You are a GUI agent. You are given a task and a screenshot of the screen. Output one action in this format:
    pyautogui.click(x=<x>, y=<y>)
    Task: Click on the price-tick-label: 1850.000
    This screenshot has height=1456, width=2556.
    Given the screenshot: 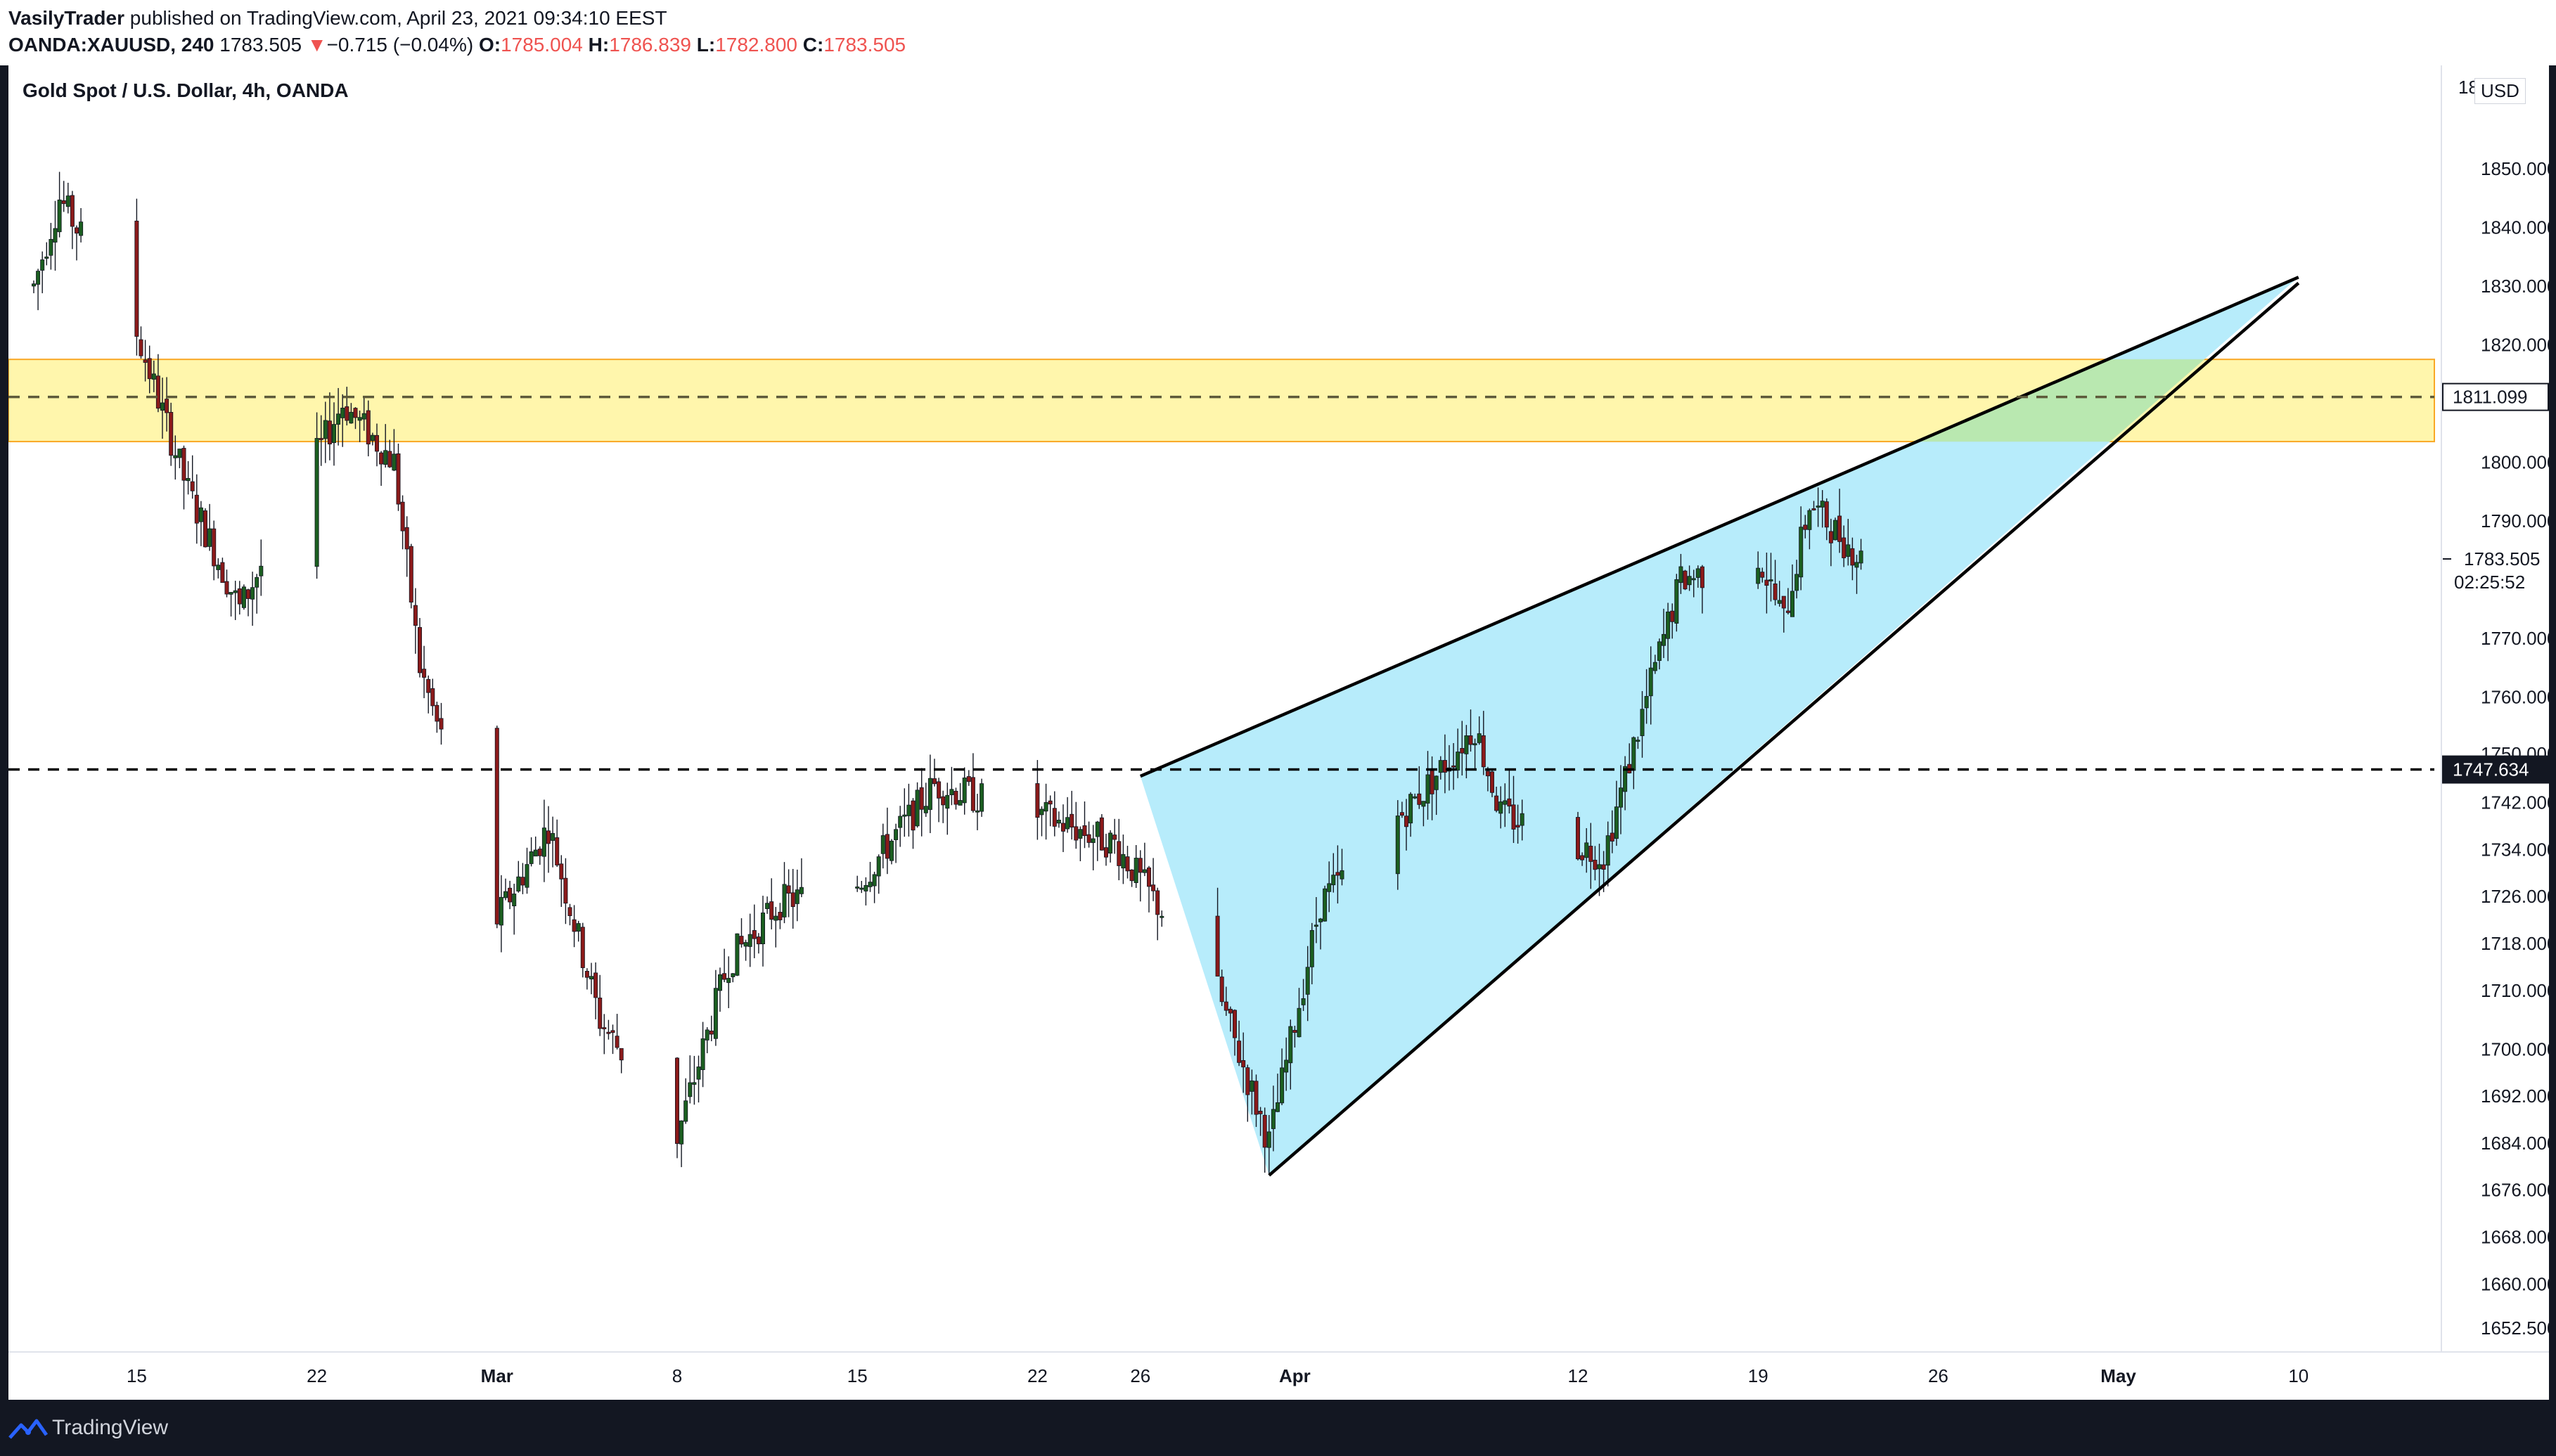 What is the action you would take?
    pyautogui.click(x=2515, y=168)
    